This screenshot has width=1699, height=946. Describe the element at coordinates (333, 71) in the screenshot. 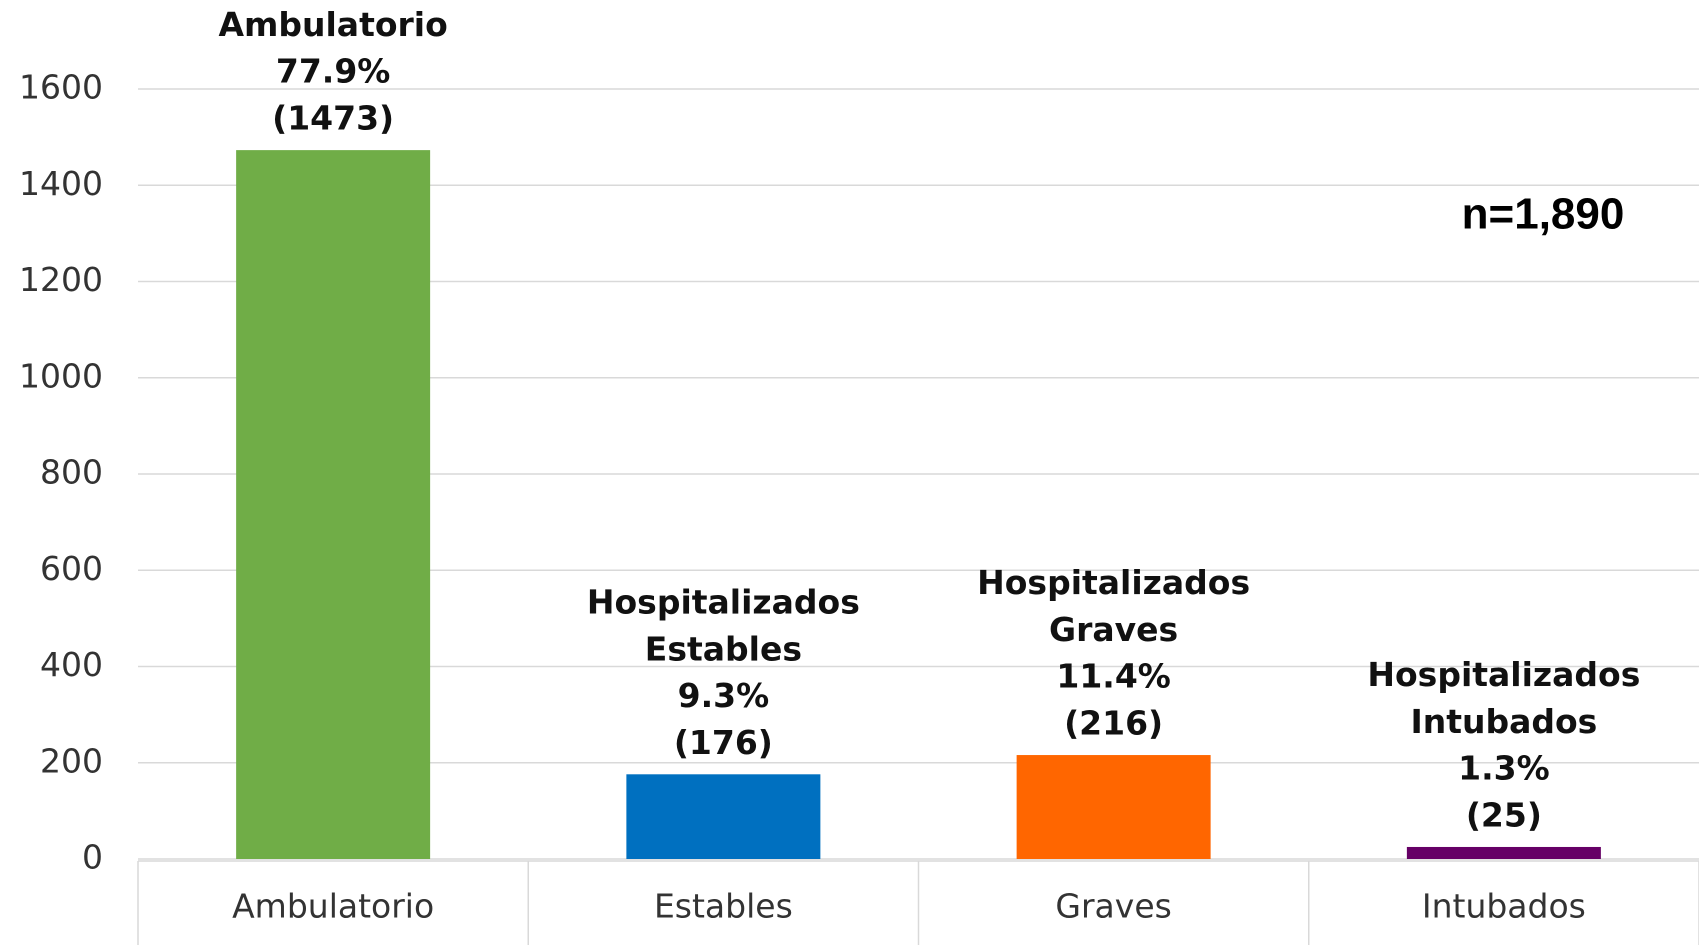

I see `data-label-percent: 77.9%` at that location.